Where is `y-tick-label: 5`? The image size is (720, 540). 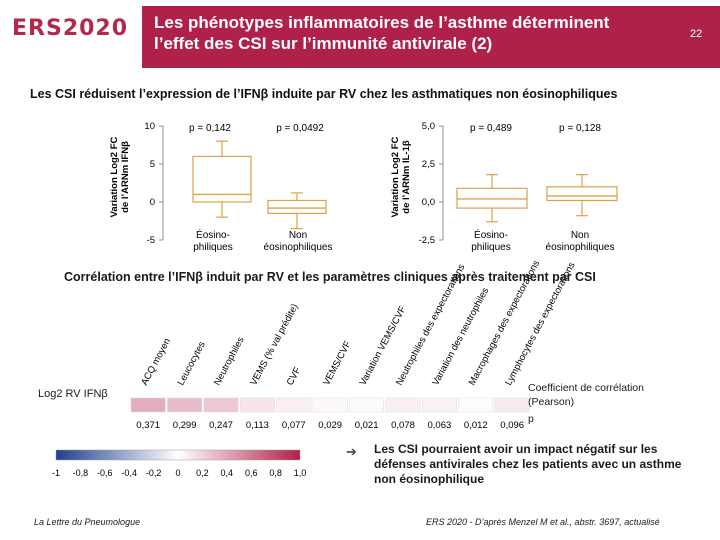 y-tick-label: 5 is located at coordinates (152, 164).